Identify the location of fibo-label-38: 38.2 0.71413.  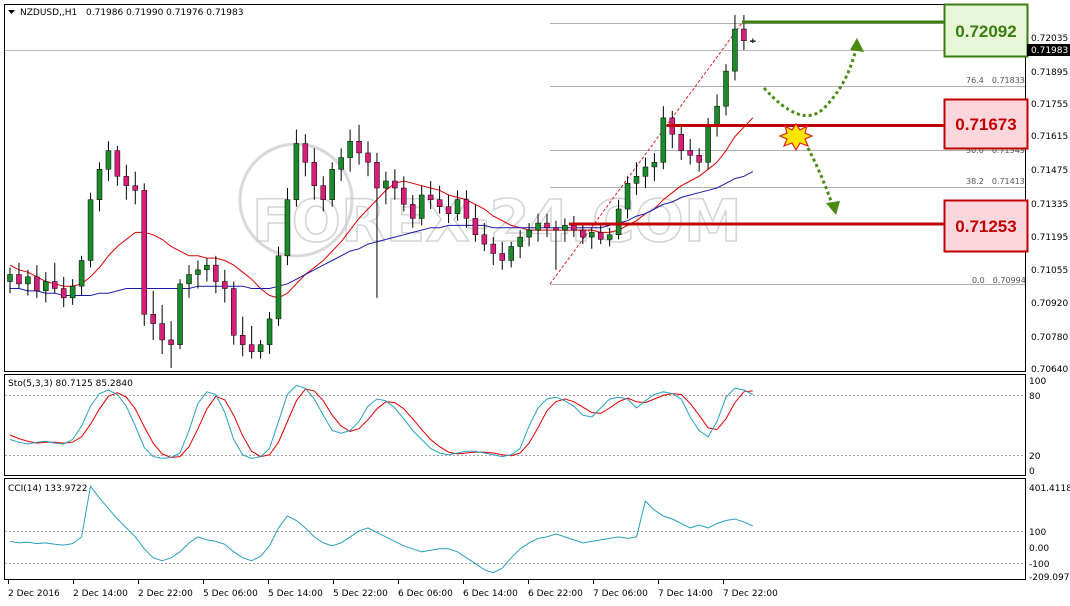
(995, 181).